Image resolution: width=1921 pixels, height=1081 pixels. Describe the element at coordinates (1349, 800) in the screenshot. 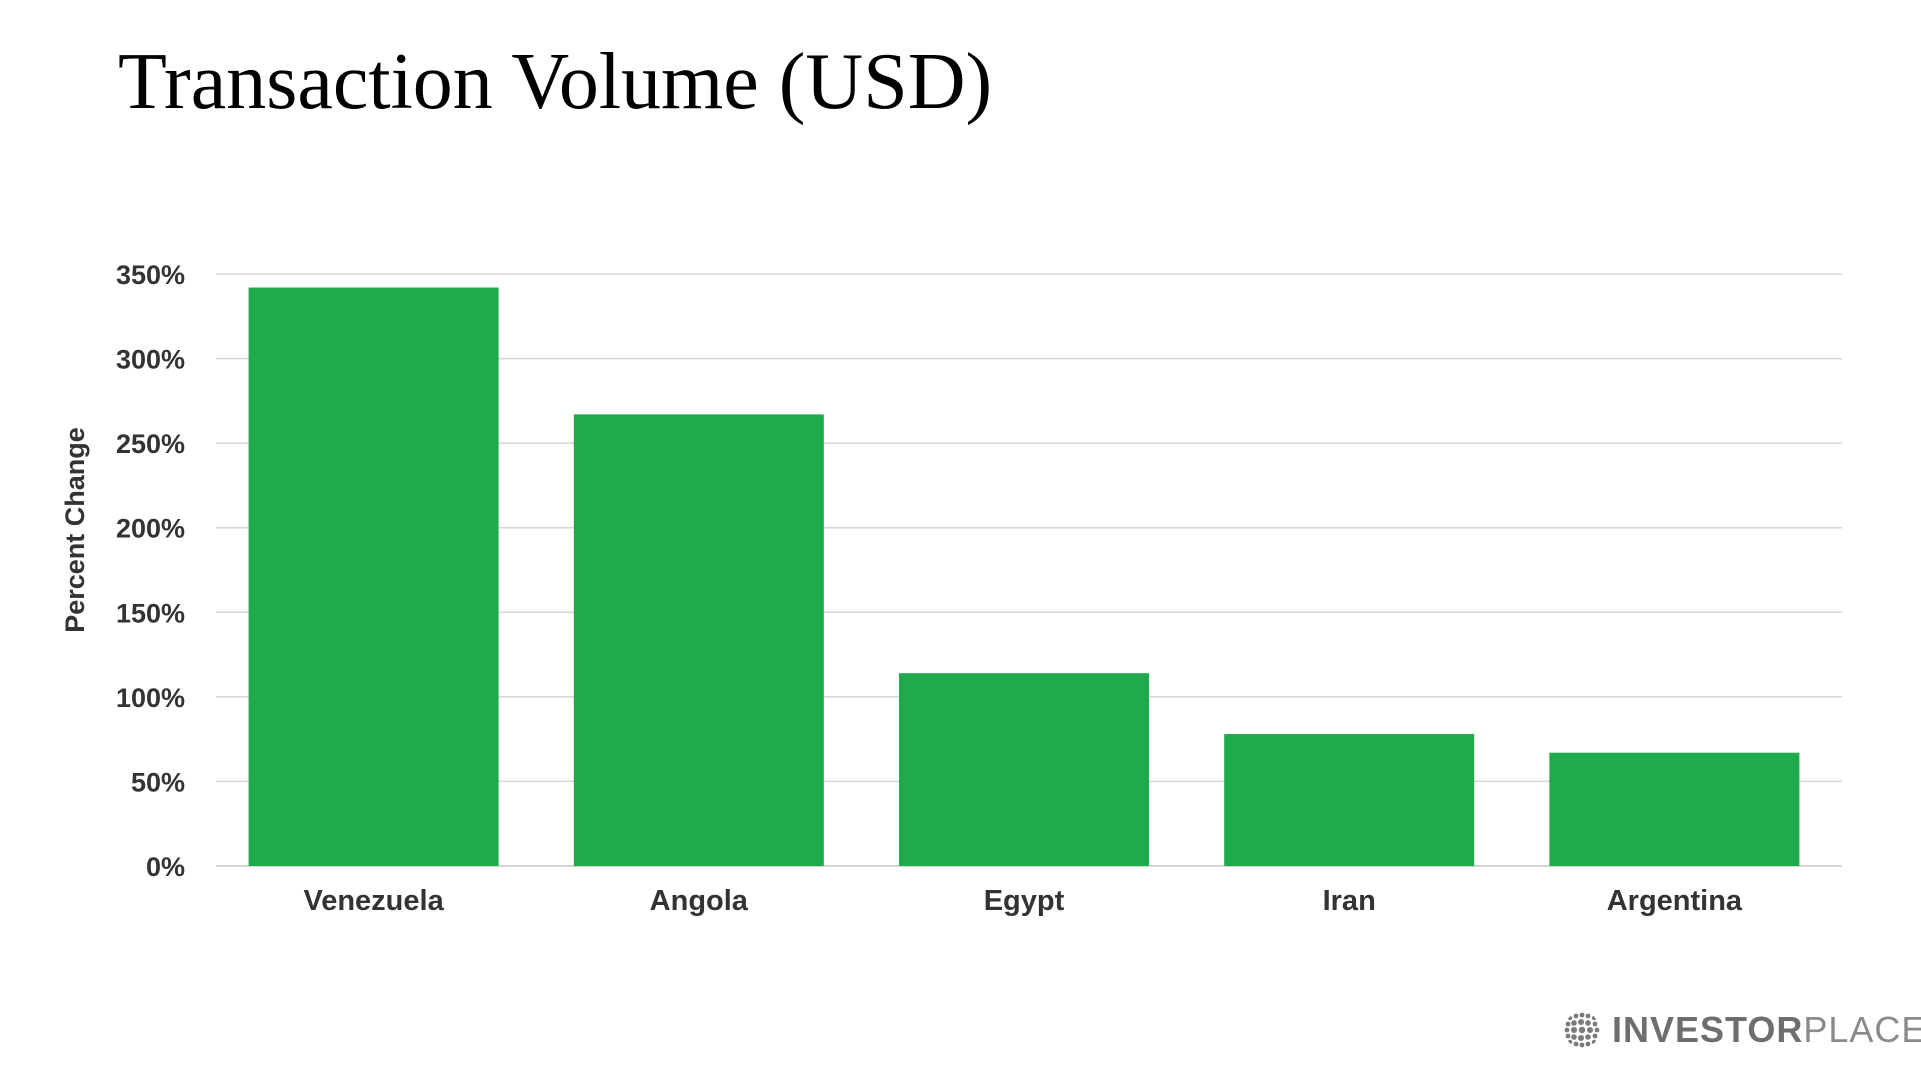

I see `bar-iran` at that location.